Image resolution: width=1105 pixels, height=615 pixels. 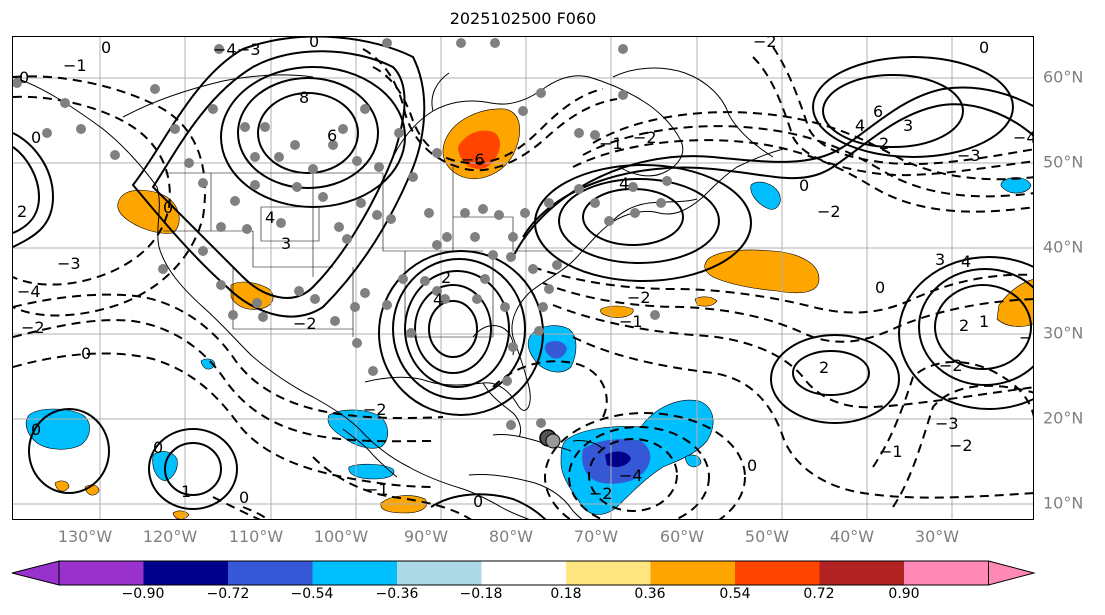 What do you see at coordinates (566, 594) in the screenshot?
I see `colorbar-tick: 0.18` at bounding box center [566, 594].